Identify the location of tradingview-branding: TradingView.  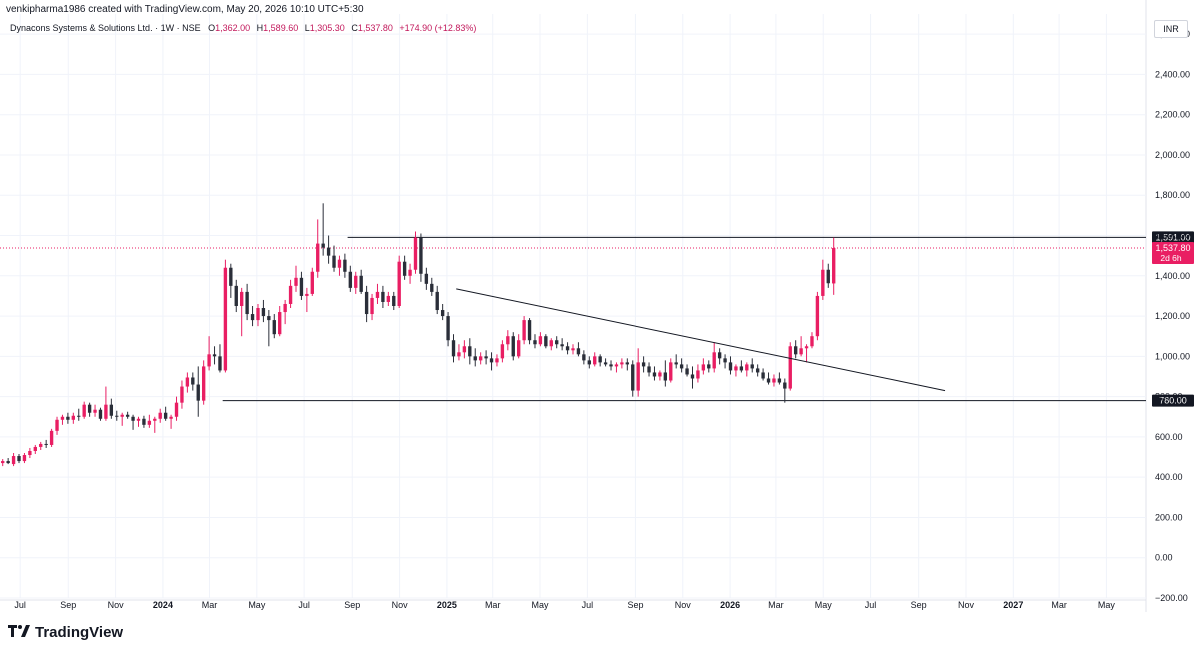
(65, 632).